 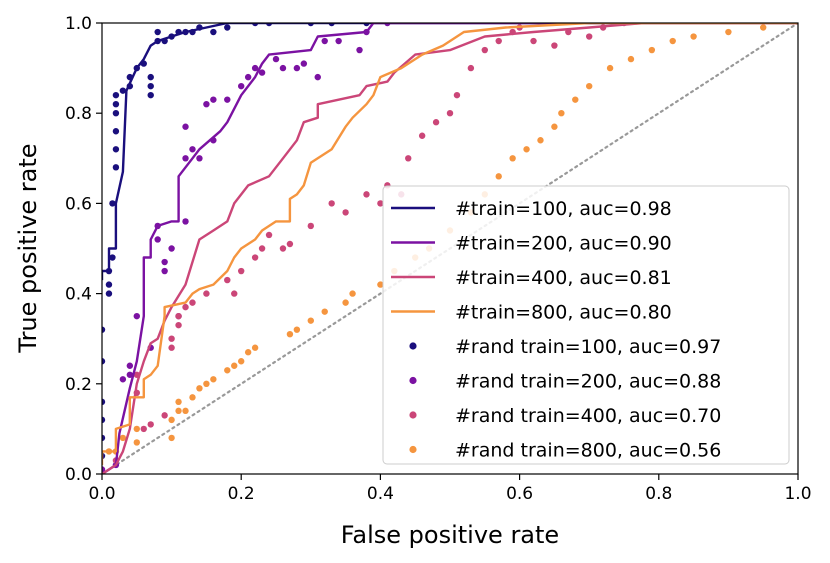 What do you see at coordinates (380, 494) in the screenshot?
I see `x-tick-label: 0.4` at bounding box center [380, 494].